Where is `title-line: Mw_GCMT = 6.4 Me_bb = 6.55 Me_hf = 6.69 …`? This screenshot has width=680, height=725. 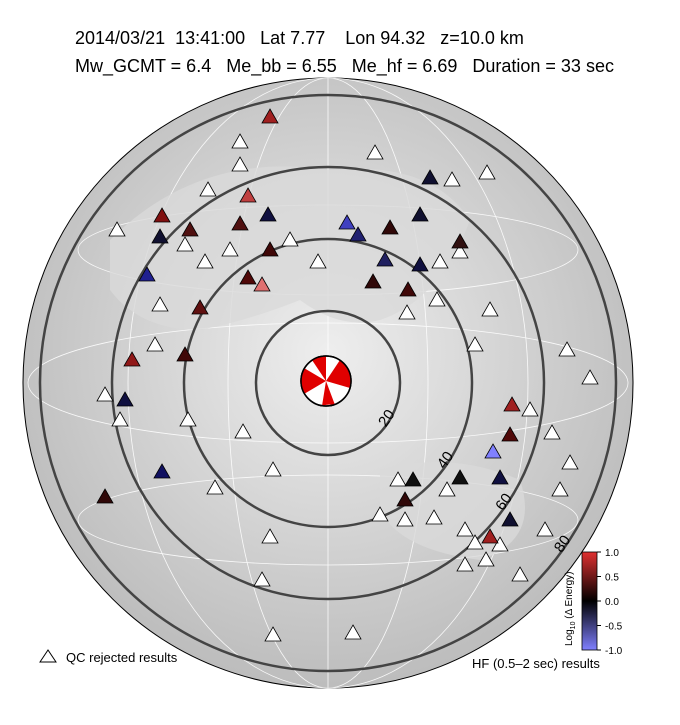 title-line: Mw_GCMT = 6.4 Me_bb = 6.55 Me_hf = 6.69 … is located at coordinates (344, 66).